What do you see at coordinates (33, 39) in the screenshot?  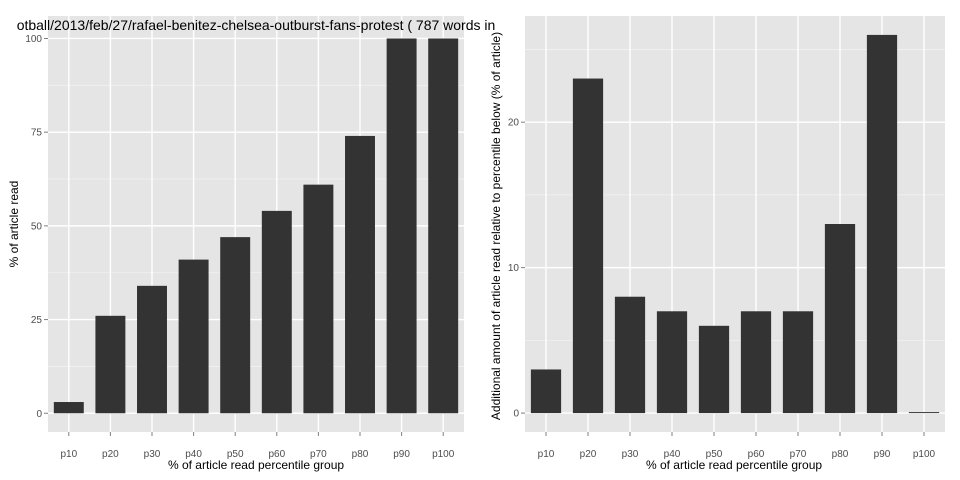 I see `left-y-tick-label: 100` at bounding box center [33, 39].